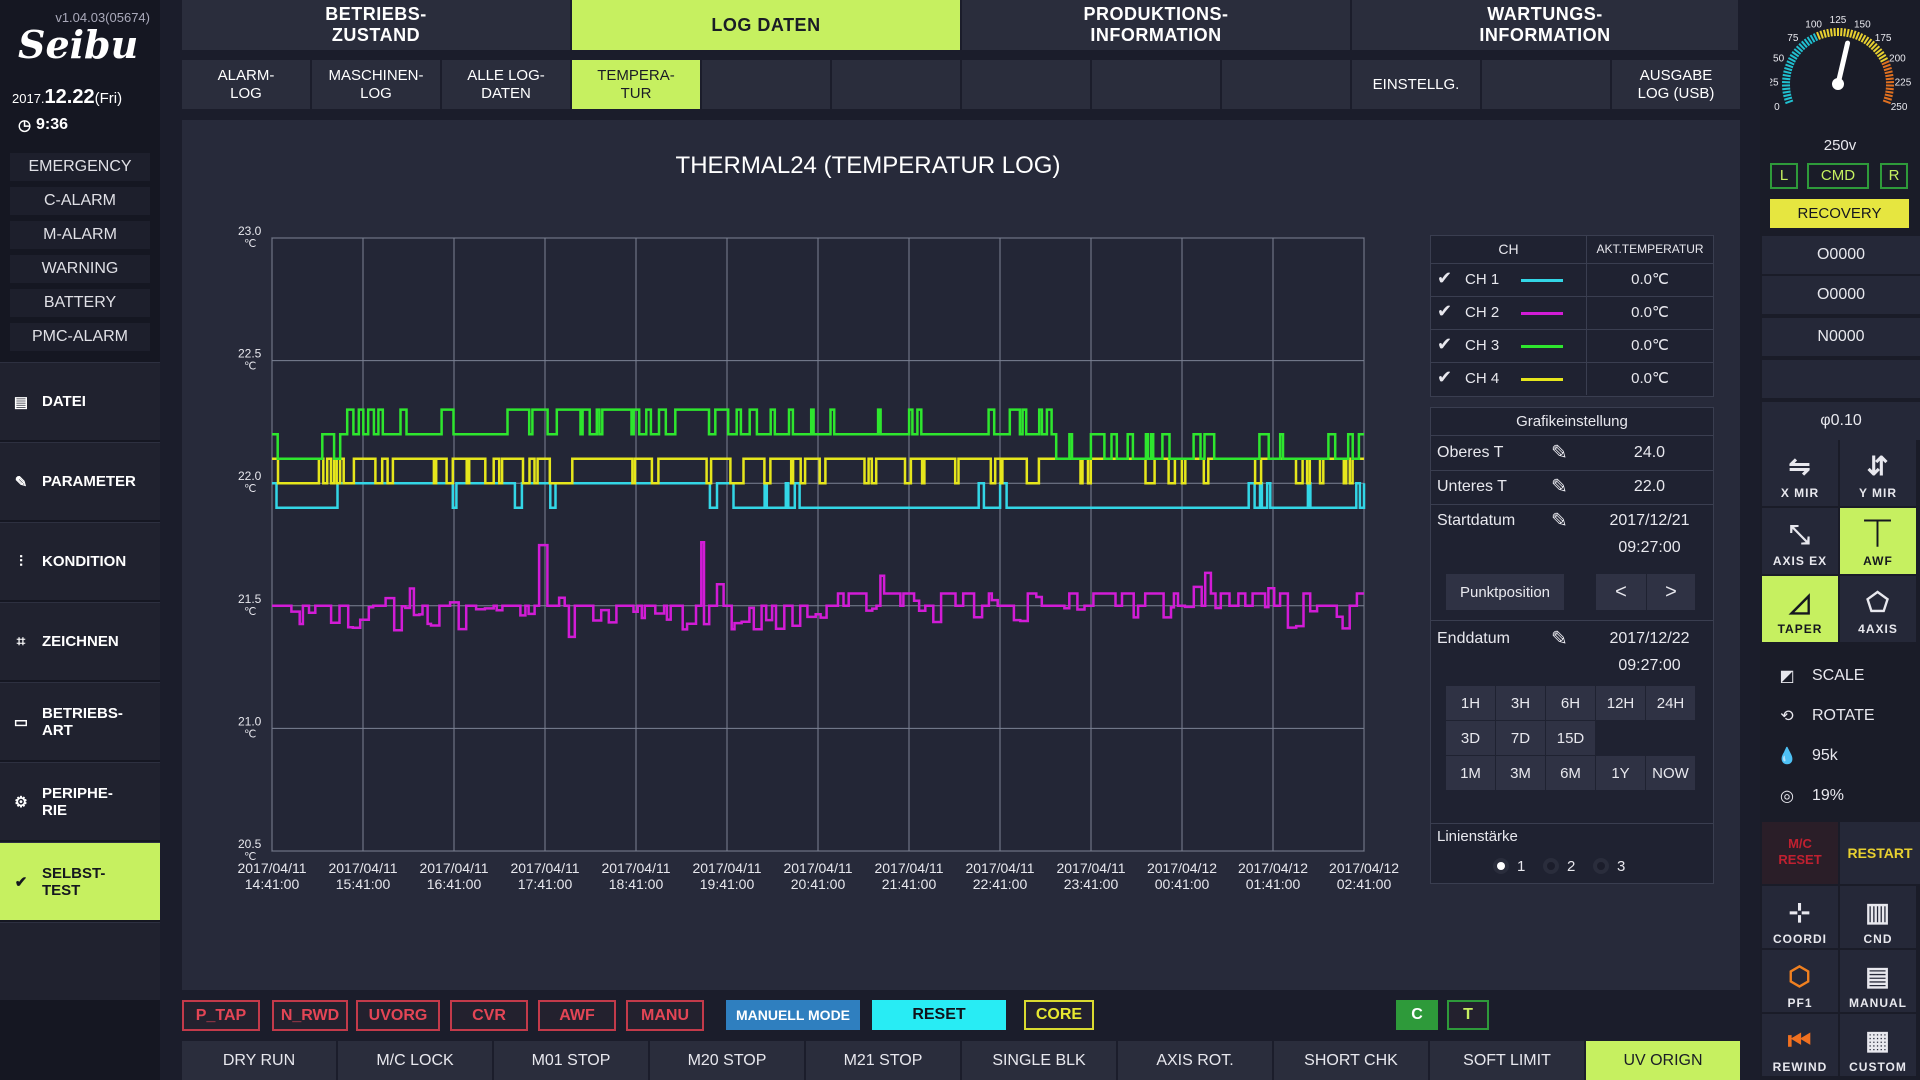 Image resolution: width=1920 pixels, height=1080 pixels. I want to click on t-button: T, so click(1468, 1015).